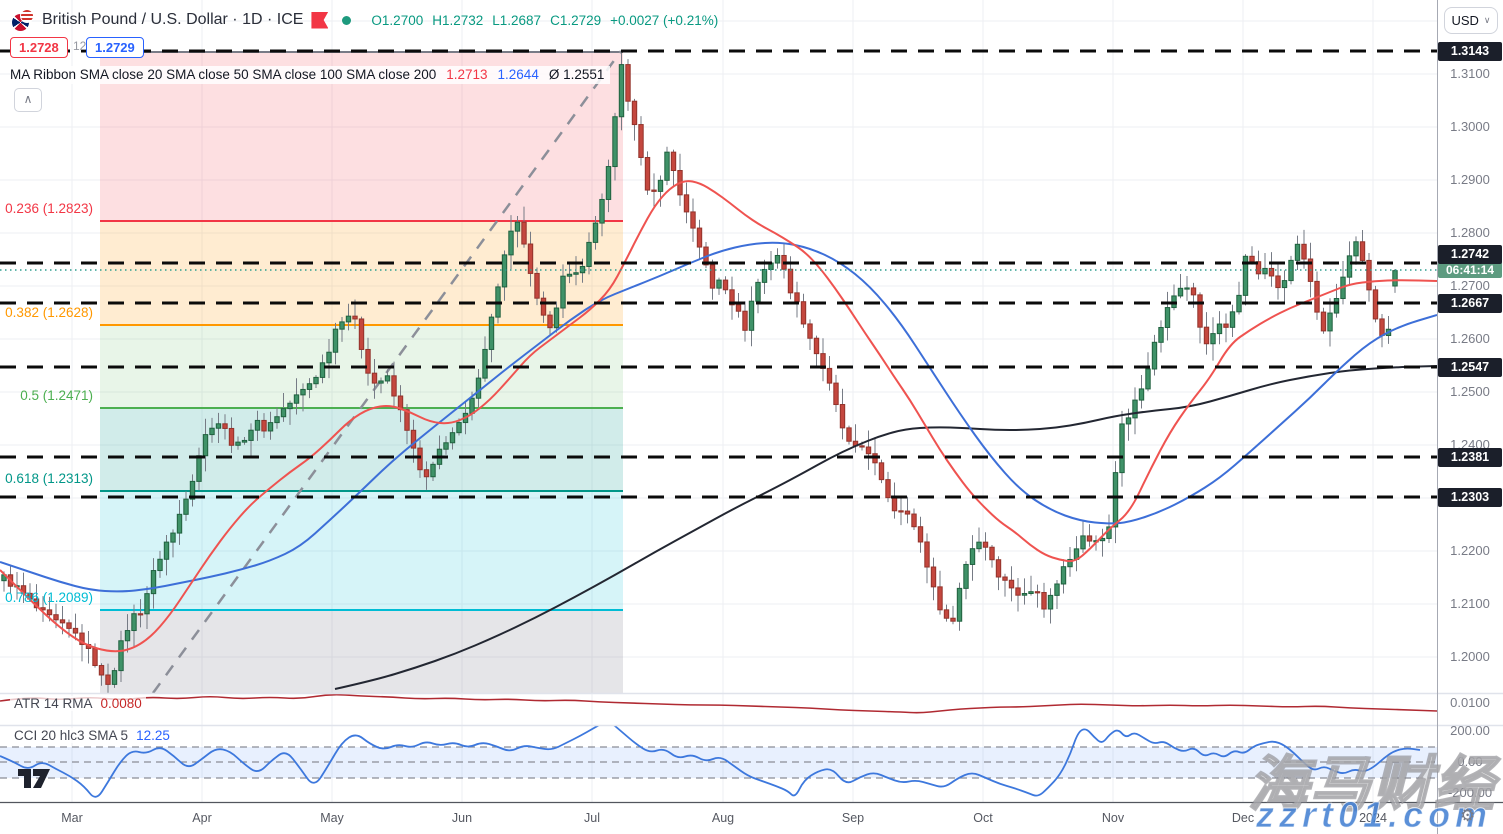  I want to click on ohlc-high: H1.2732, so click(458, 20).